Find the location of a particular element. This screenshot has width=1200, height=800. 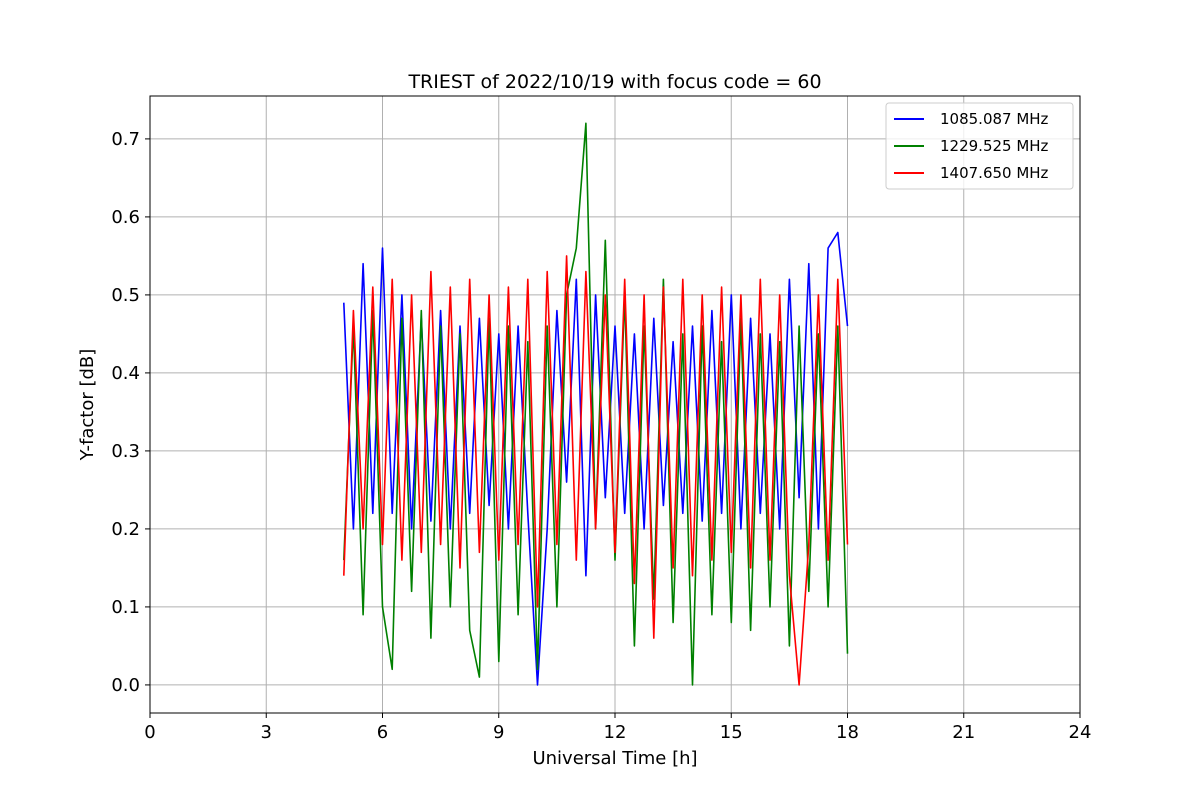

y-tick-label: 0.1 is located at coordinates (125, 607).